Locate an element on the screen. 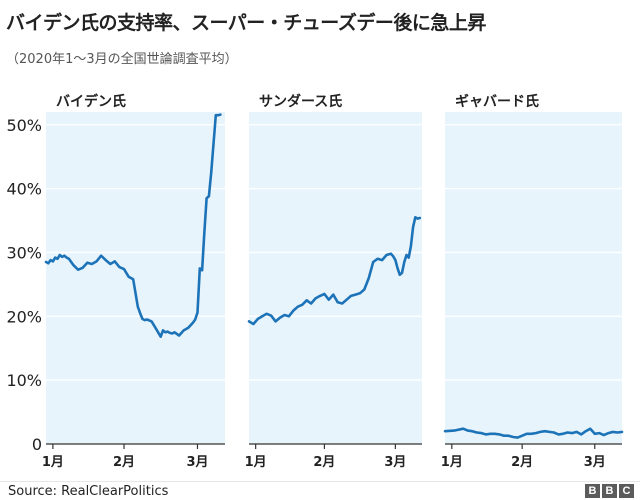 The image size is (640, 500). y-tick-label: 40% is located at coordinates (24, 189).